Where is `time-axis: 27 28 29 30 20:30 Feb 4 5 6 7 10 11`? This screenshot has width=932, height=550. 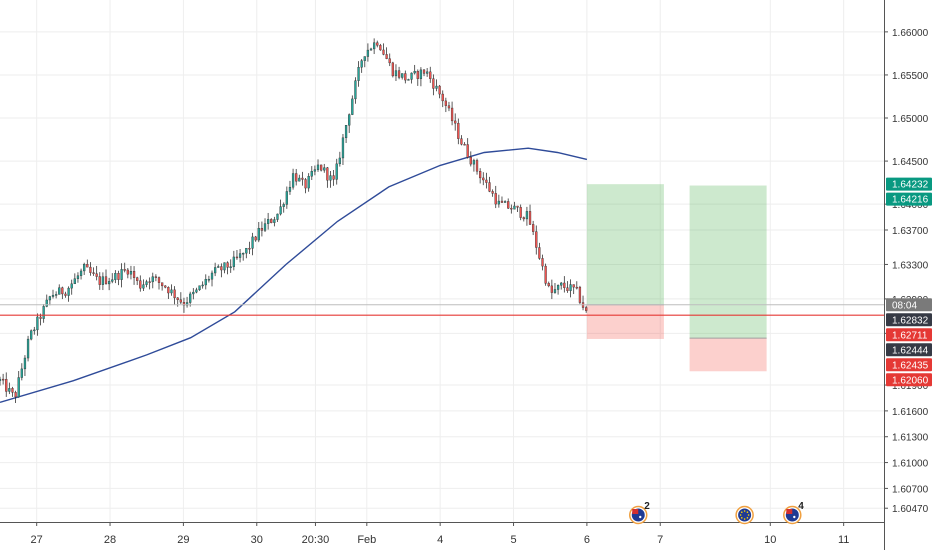 time-axis: 27 28 29 30 20:30 Feb 4 5 6 7 10 11 is located at coordinates (442, 534).